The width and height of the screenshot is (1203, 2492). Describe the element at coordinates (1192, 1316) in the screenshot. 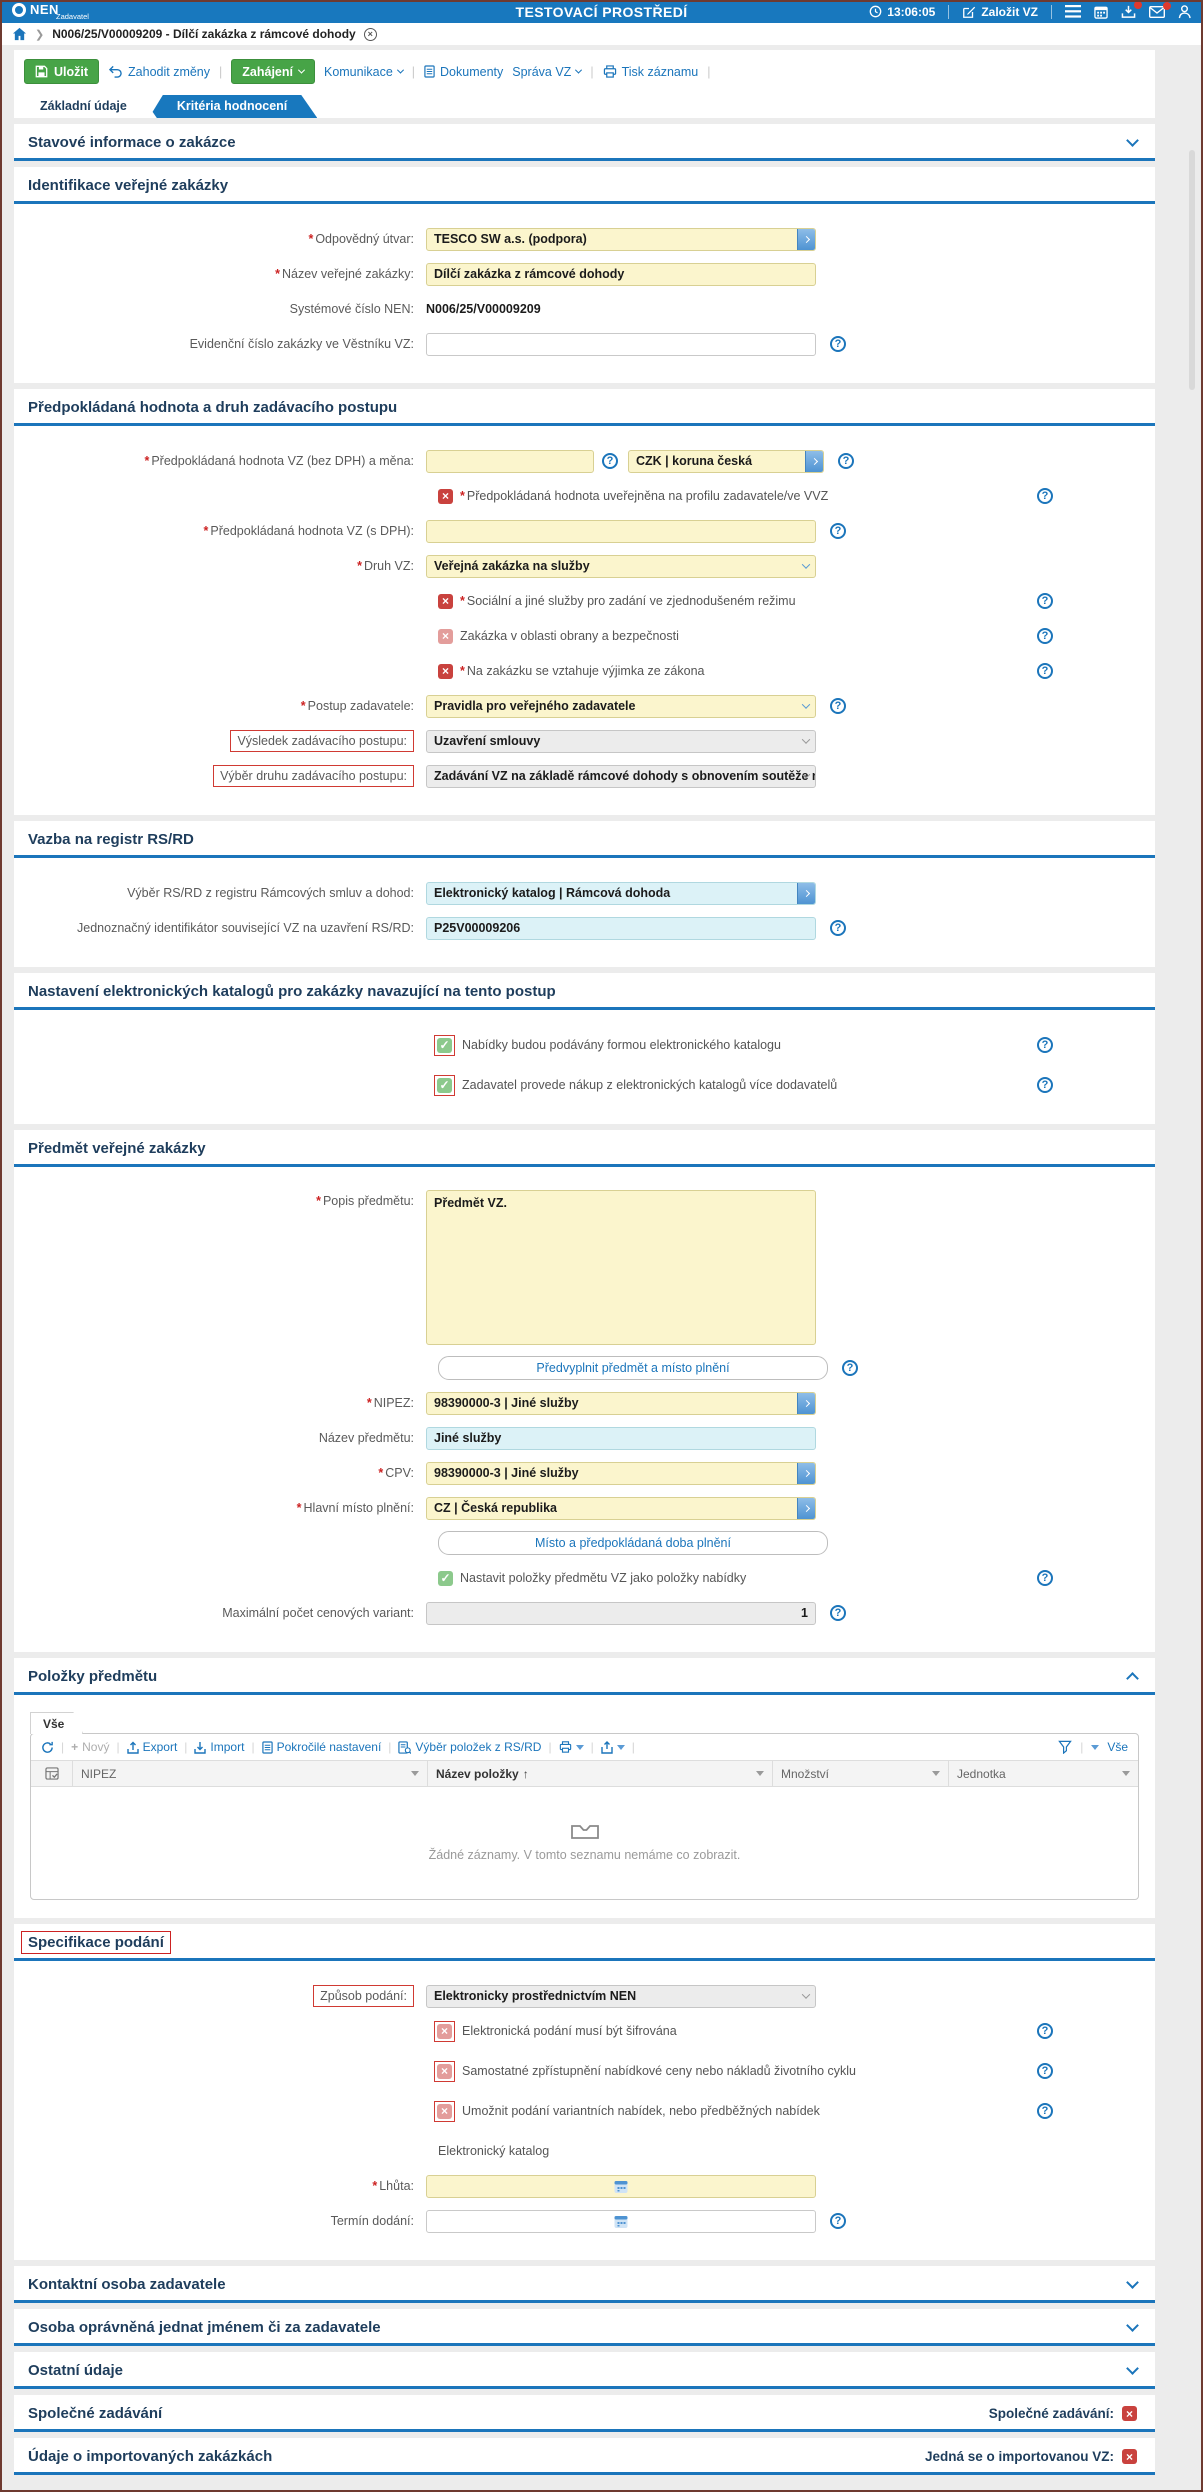

I see `scrollbar` at that location.